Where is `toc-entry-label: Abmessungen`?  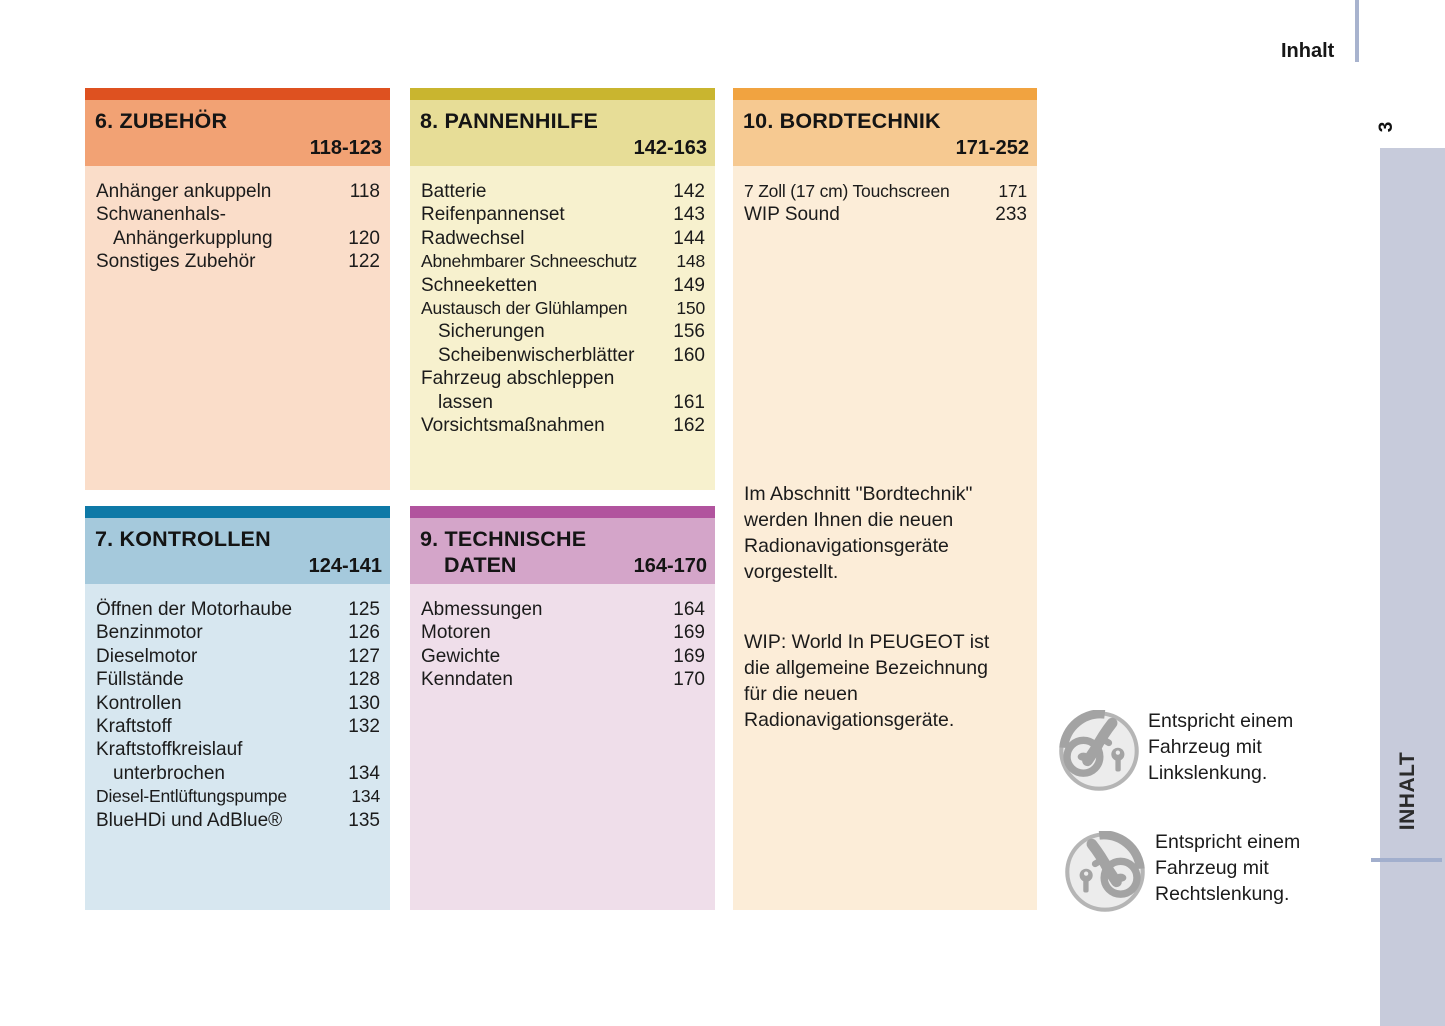
toc-entry-label: Abmessungen is located at coordinates (482, 609).